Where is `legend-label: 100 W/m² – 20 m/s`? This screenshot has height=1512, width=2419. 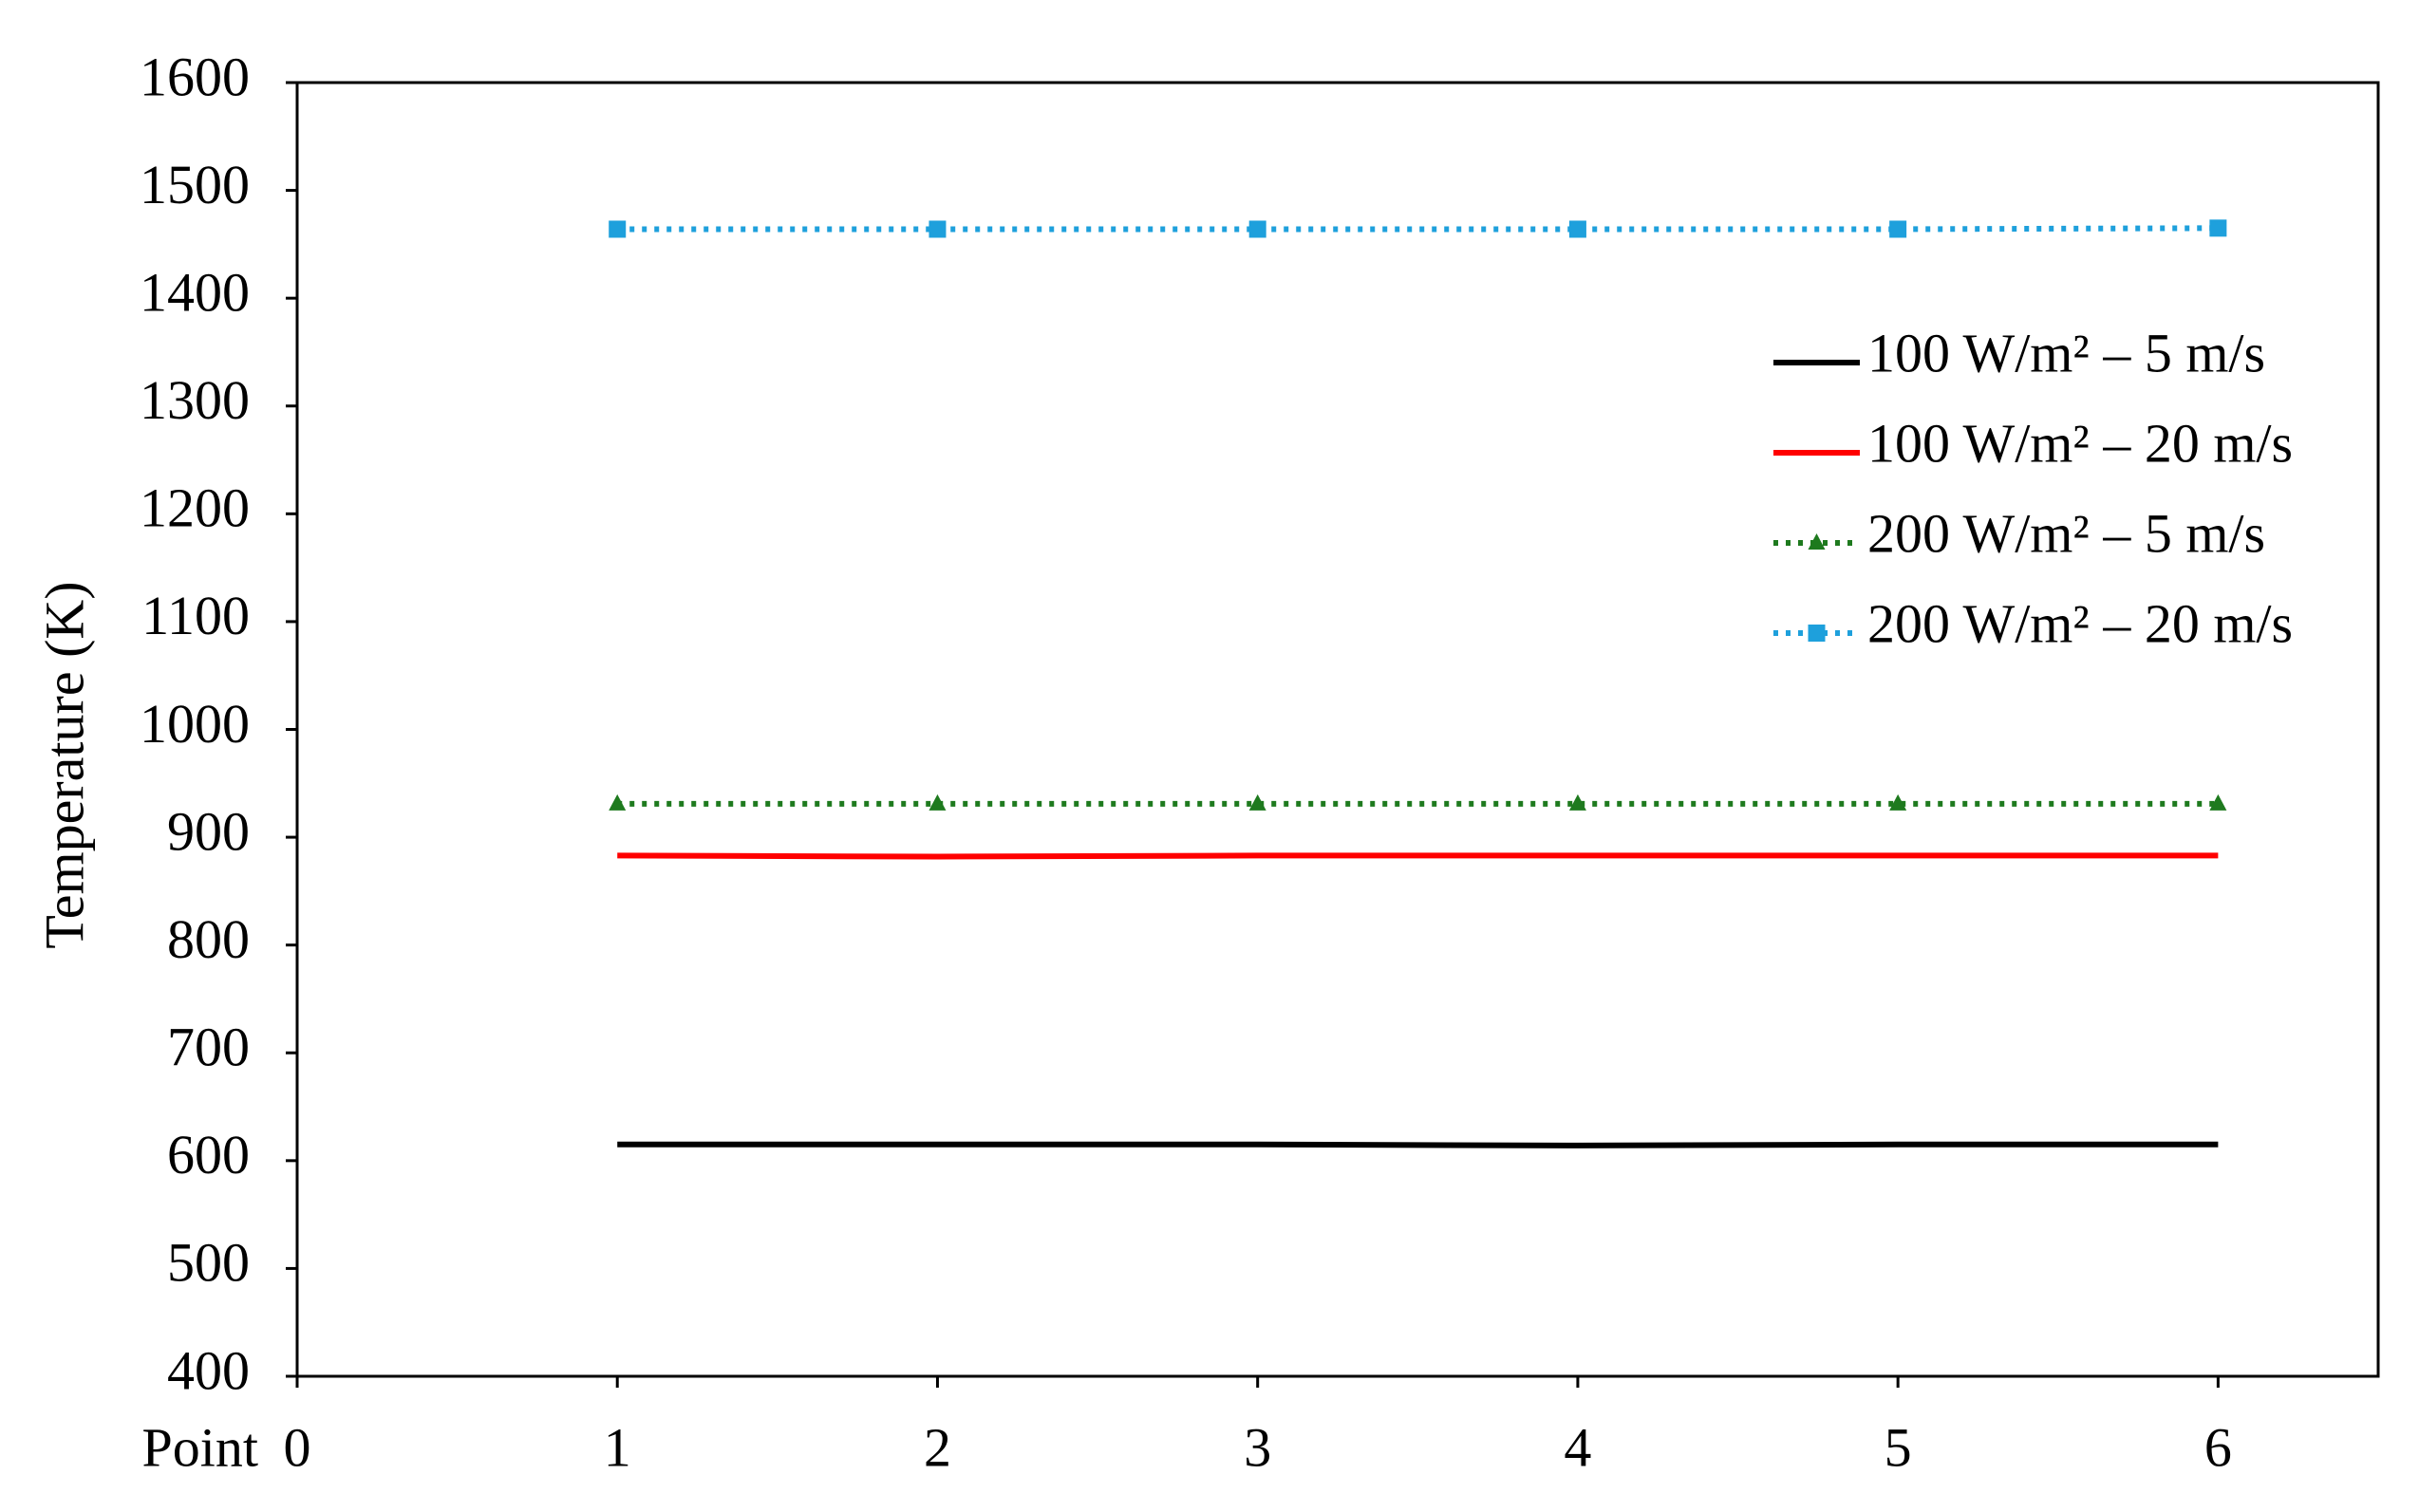 legend-label: 100 W/m² – 20 m/s is located at coordinates (2080, 443).